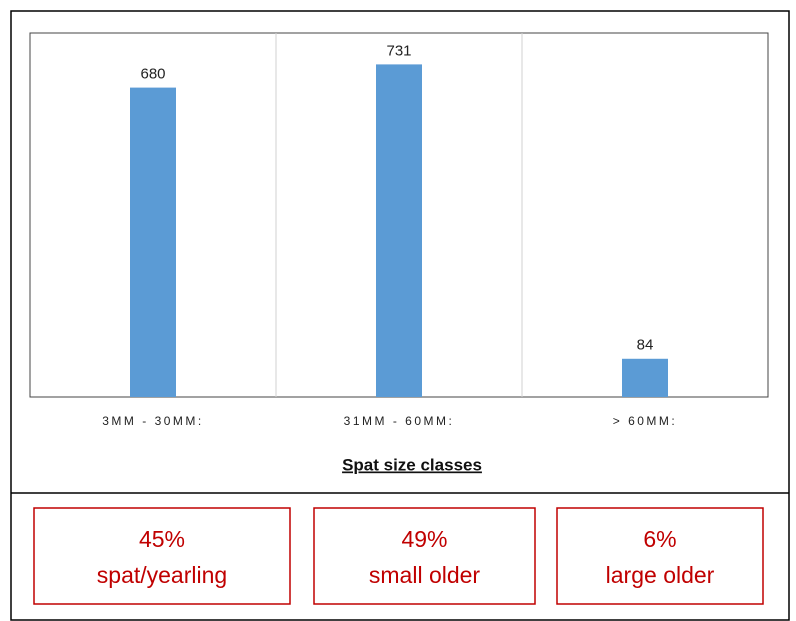 The width and height of the screenshot is (796, 621). What do you see at coordinates (162, 539) in the screenshot?
I see `summary-percent: 45%` at bounding box center [162, 539].